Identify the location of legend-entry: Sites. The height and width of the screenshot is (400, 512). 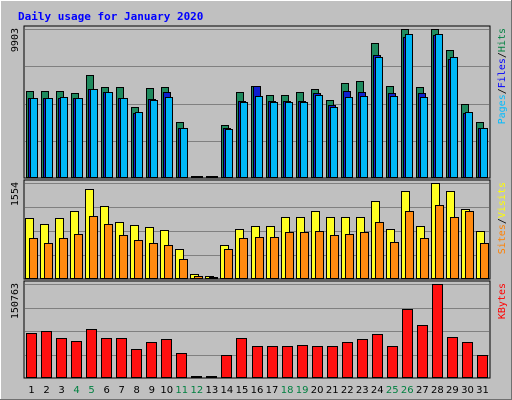
(502, 239).